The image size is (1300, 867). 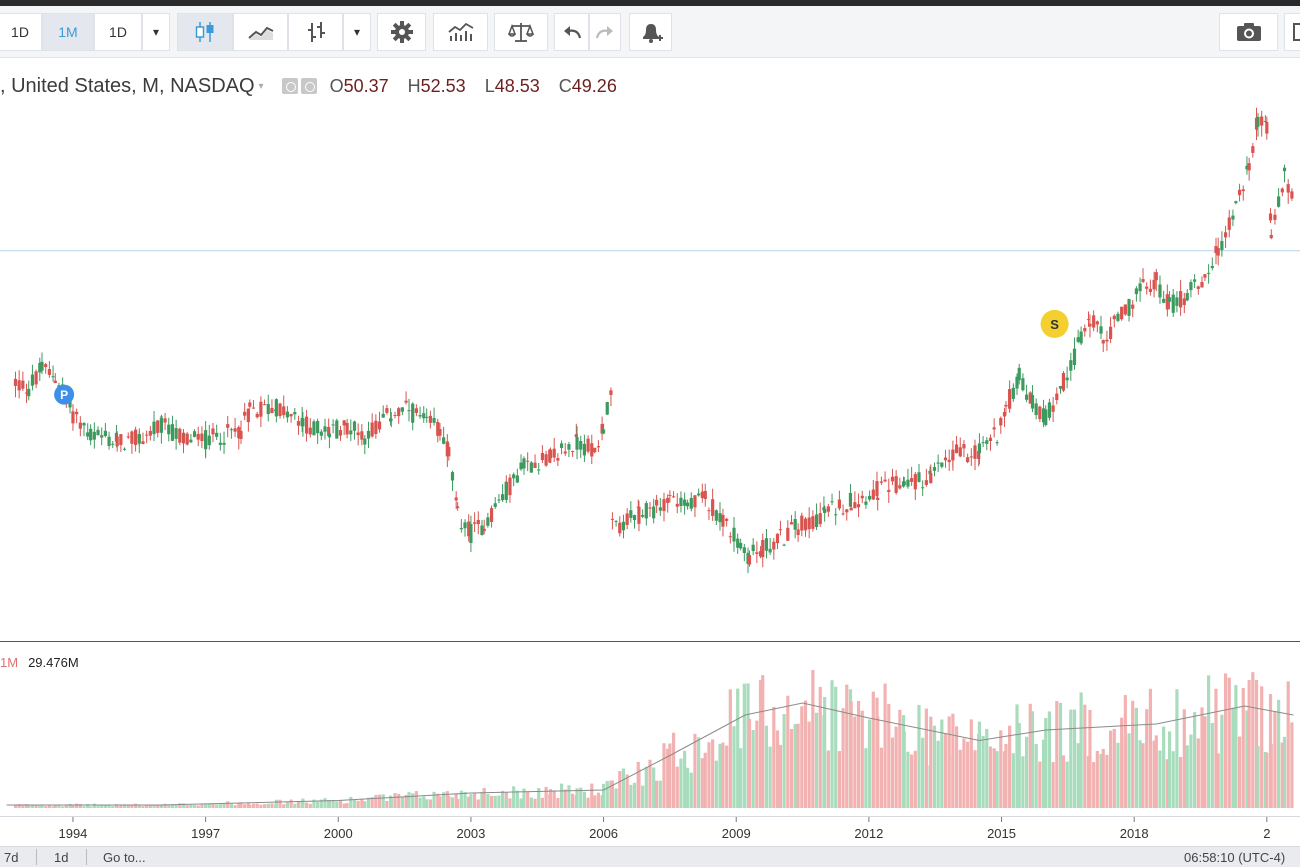 I want to click on eye-icon, so click(x=289, y=86).